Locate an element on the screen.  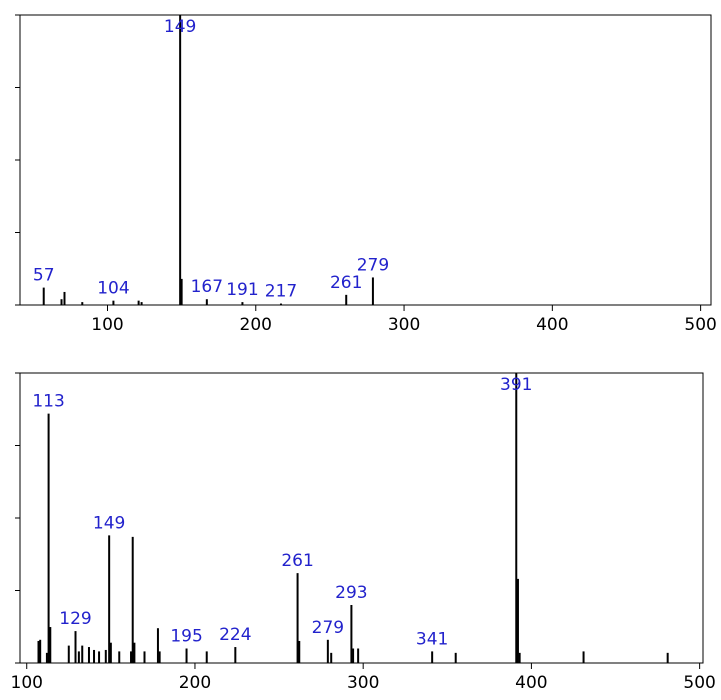
peak-label: 224 is located at coordinates (235, 635).